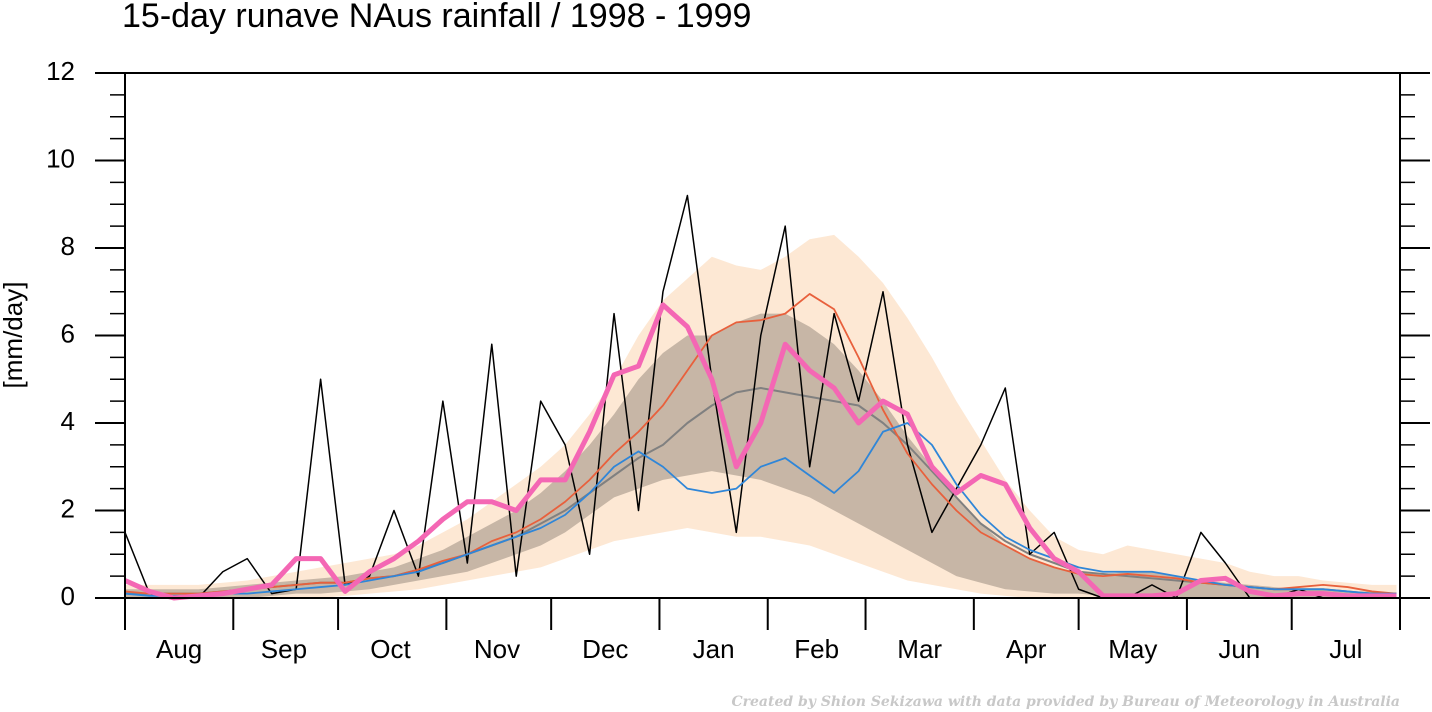 The image size is (1432, 712). What do you see at coordinates (1026, 649) in the screenshot?
I see `x-tick-label: Apr` at bounding box center [1026, 649].